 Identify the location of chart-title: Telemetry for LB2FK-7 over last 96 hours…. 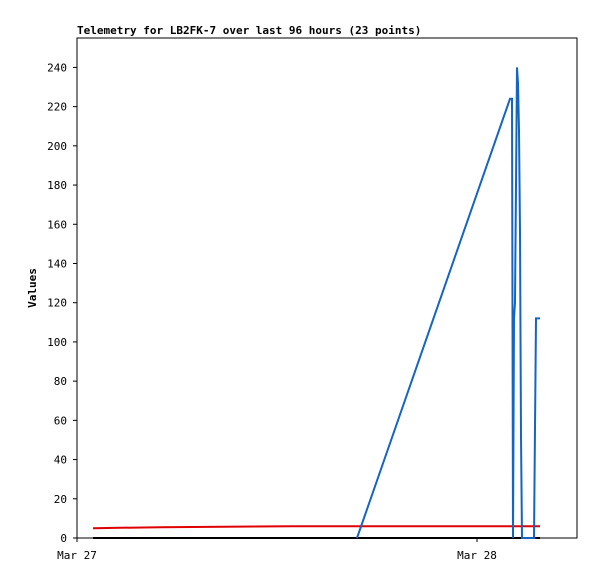
(249, 30).